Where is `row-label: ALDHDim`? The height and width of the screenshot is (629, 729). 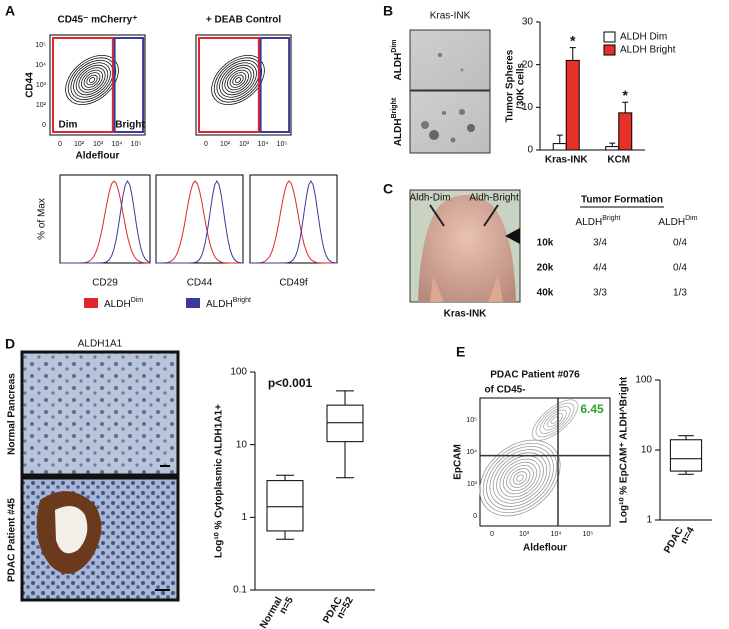
row-label: ALDHDim is located at coordinates (397, 59).